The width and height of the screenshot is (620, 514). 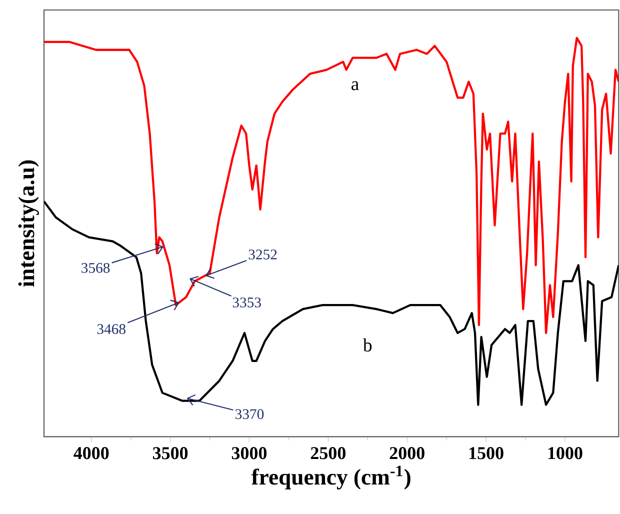 What do you see at coordinates (407, 453) in the screenshot?
I see `x-tick-label: 2000` at bounding box center [407, 453].